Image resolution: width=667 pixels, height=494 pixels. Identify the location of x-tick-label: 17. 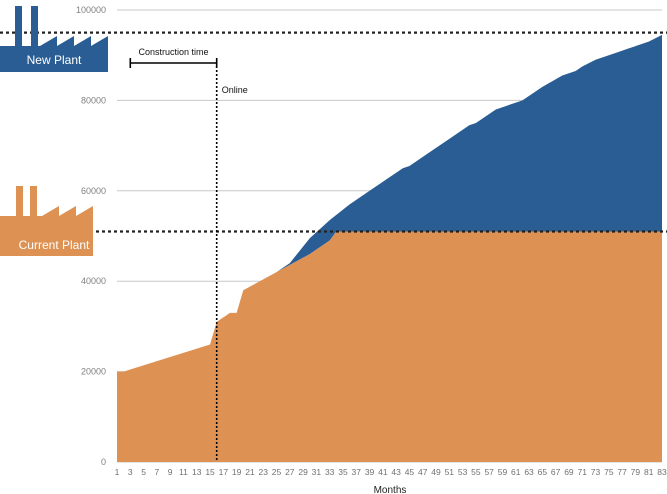
(224, 472).